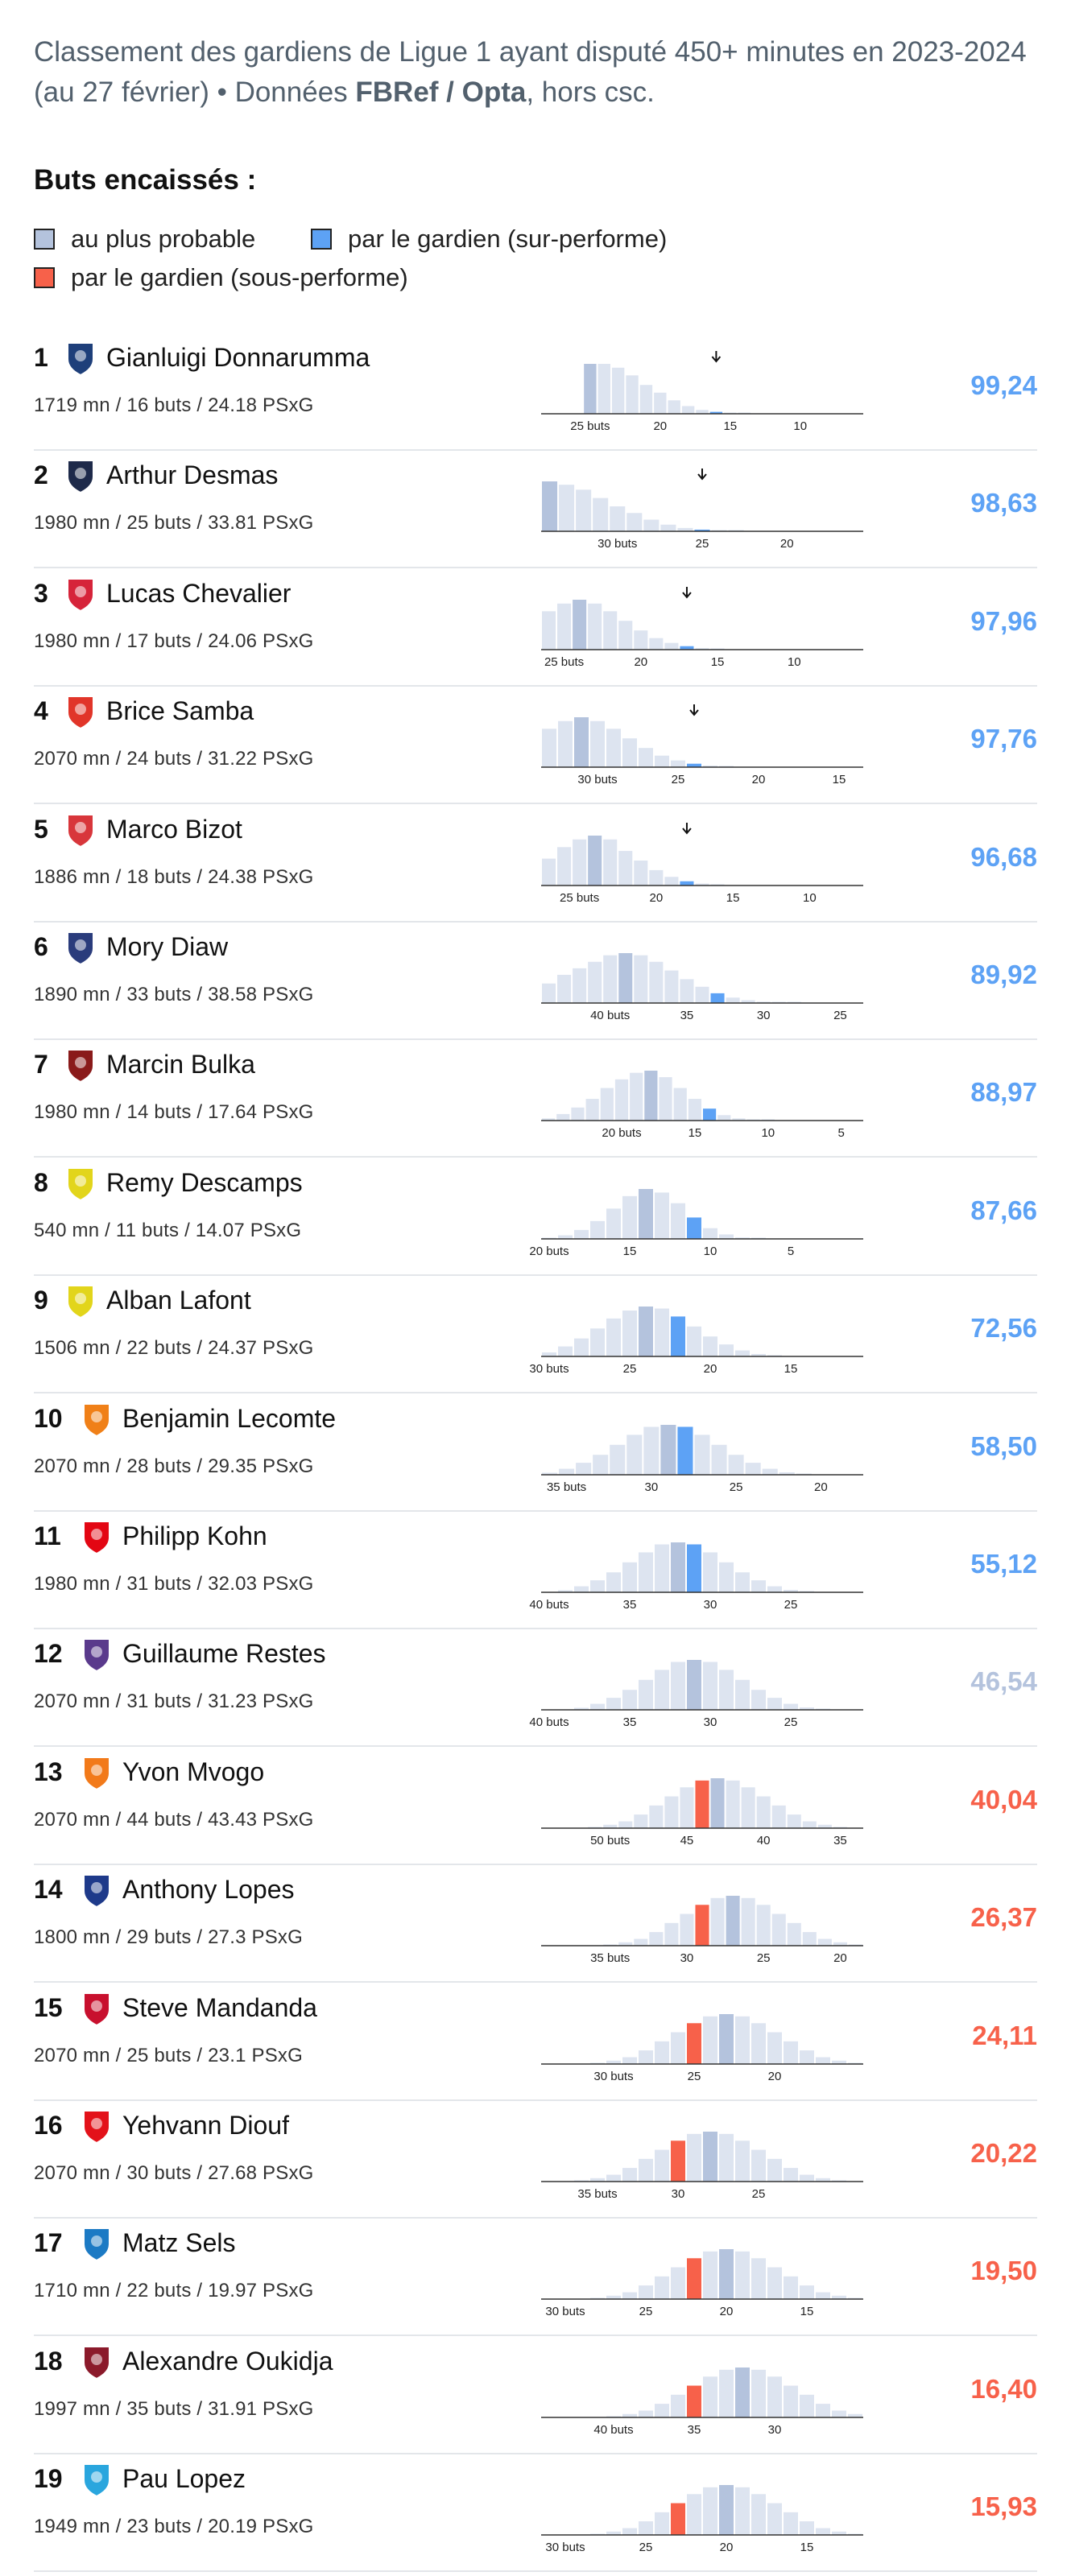 The image size is (1071, 2576). Describe the element at coordinates (1003, 503) in the screenshot. I see `percentile-score: 98,63` at that location.